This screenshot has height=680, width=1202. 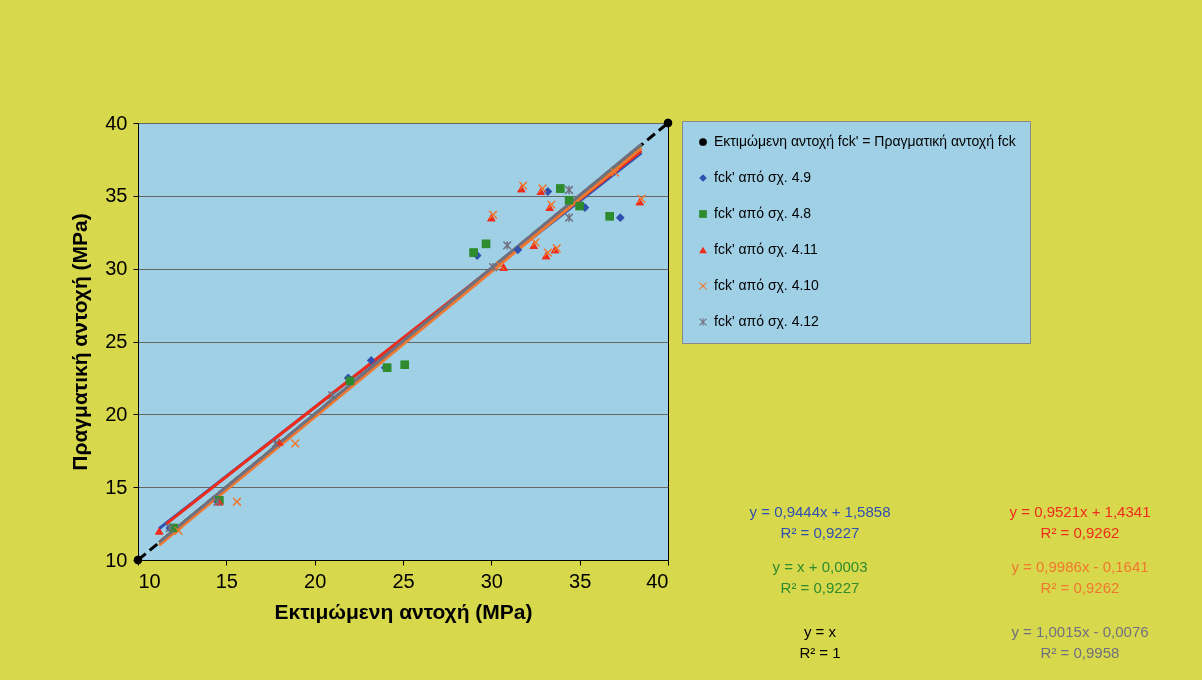 I want to click on legend-label: fck' από σχ. 4.12, so click(x=767, y=321).